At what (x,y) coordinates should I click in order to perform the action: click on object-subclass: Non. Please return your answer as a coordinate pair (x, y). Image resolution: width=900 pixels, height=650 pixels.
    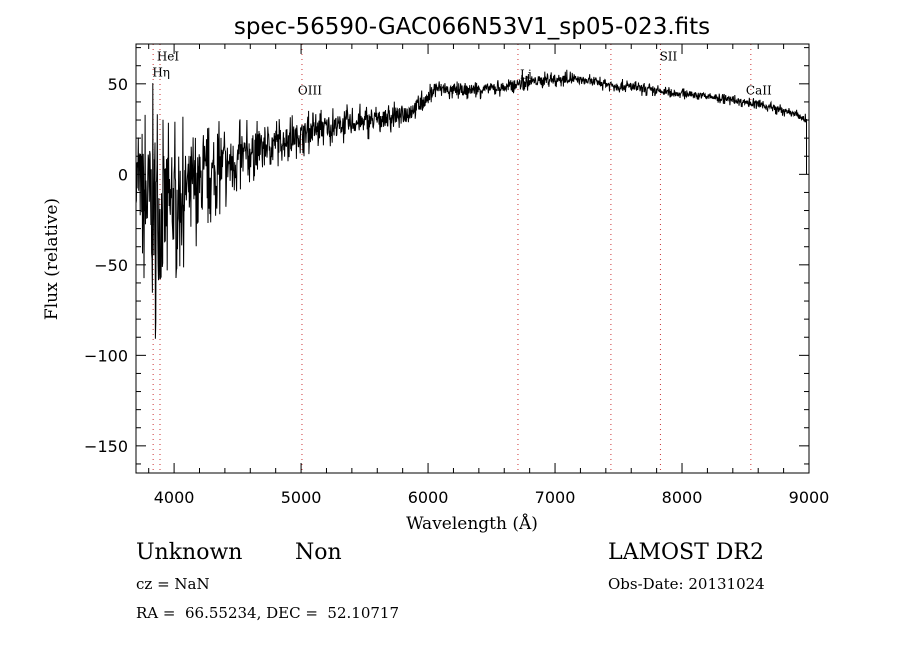
    Looking at the image, I should click on (318, 552).